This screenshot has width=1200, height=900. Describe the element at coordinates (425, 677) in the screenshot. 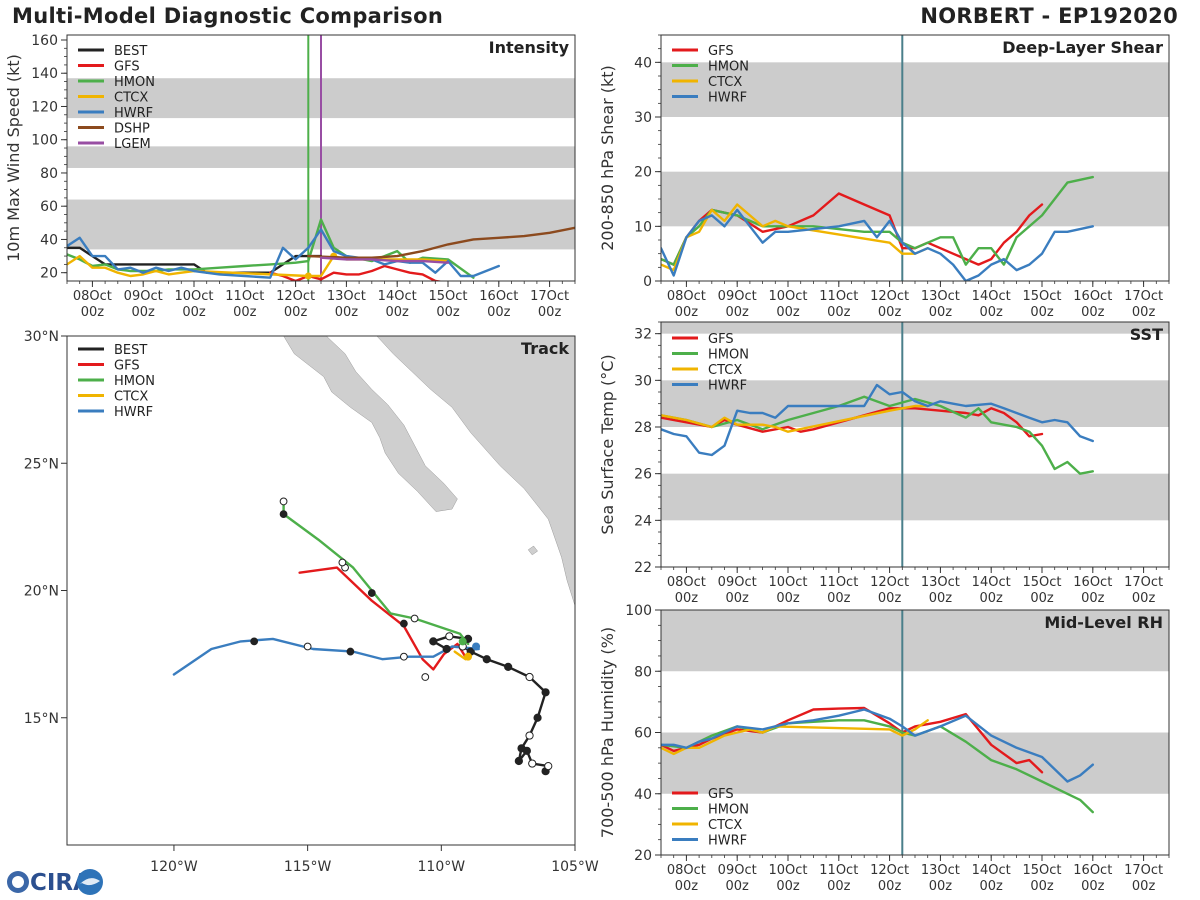

I see `track-model-point` at that location.